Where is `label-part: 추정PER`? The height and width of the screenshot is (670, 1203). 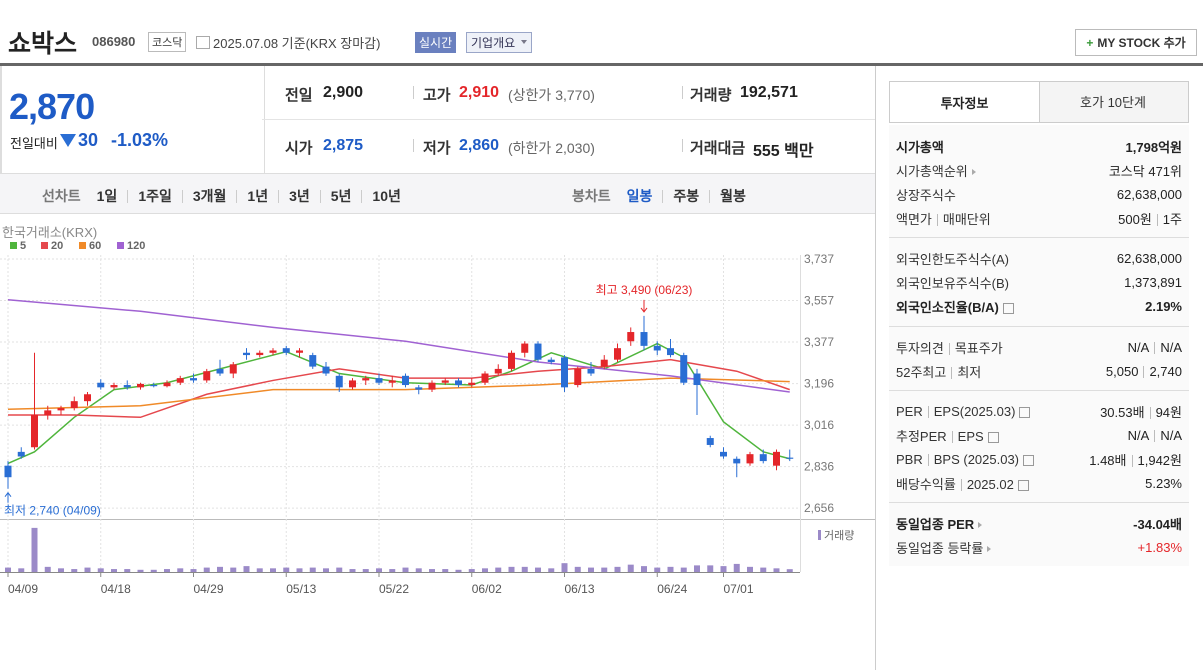 label-part: 추정PER is located at coordinates (921, 436).